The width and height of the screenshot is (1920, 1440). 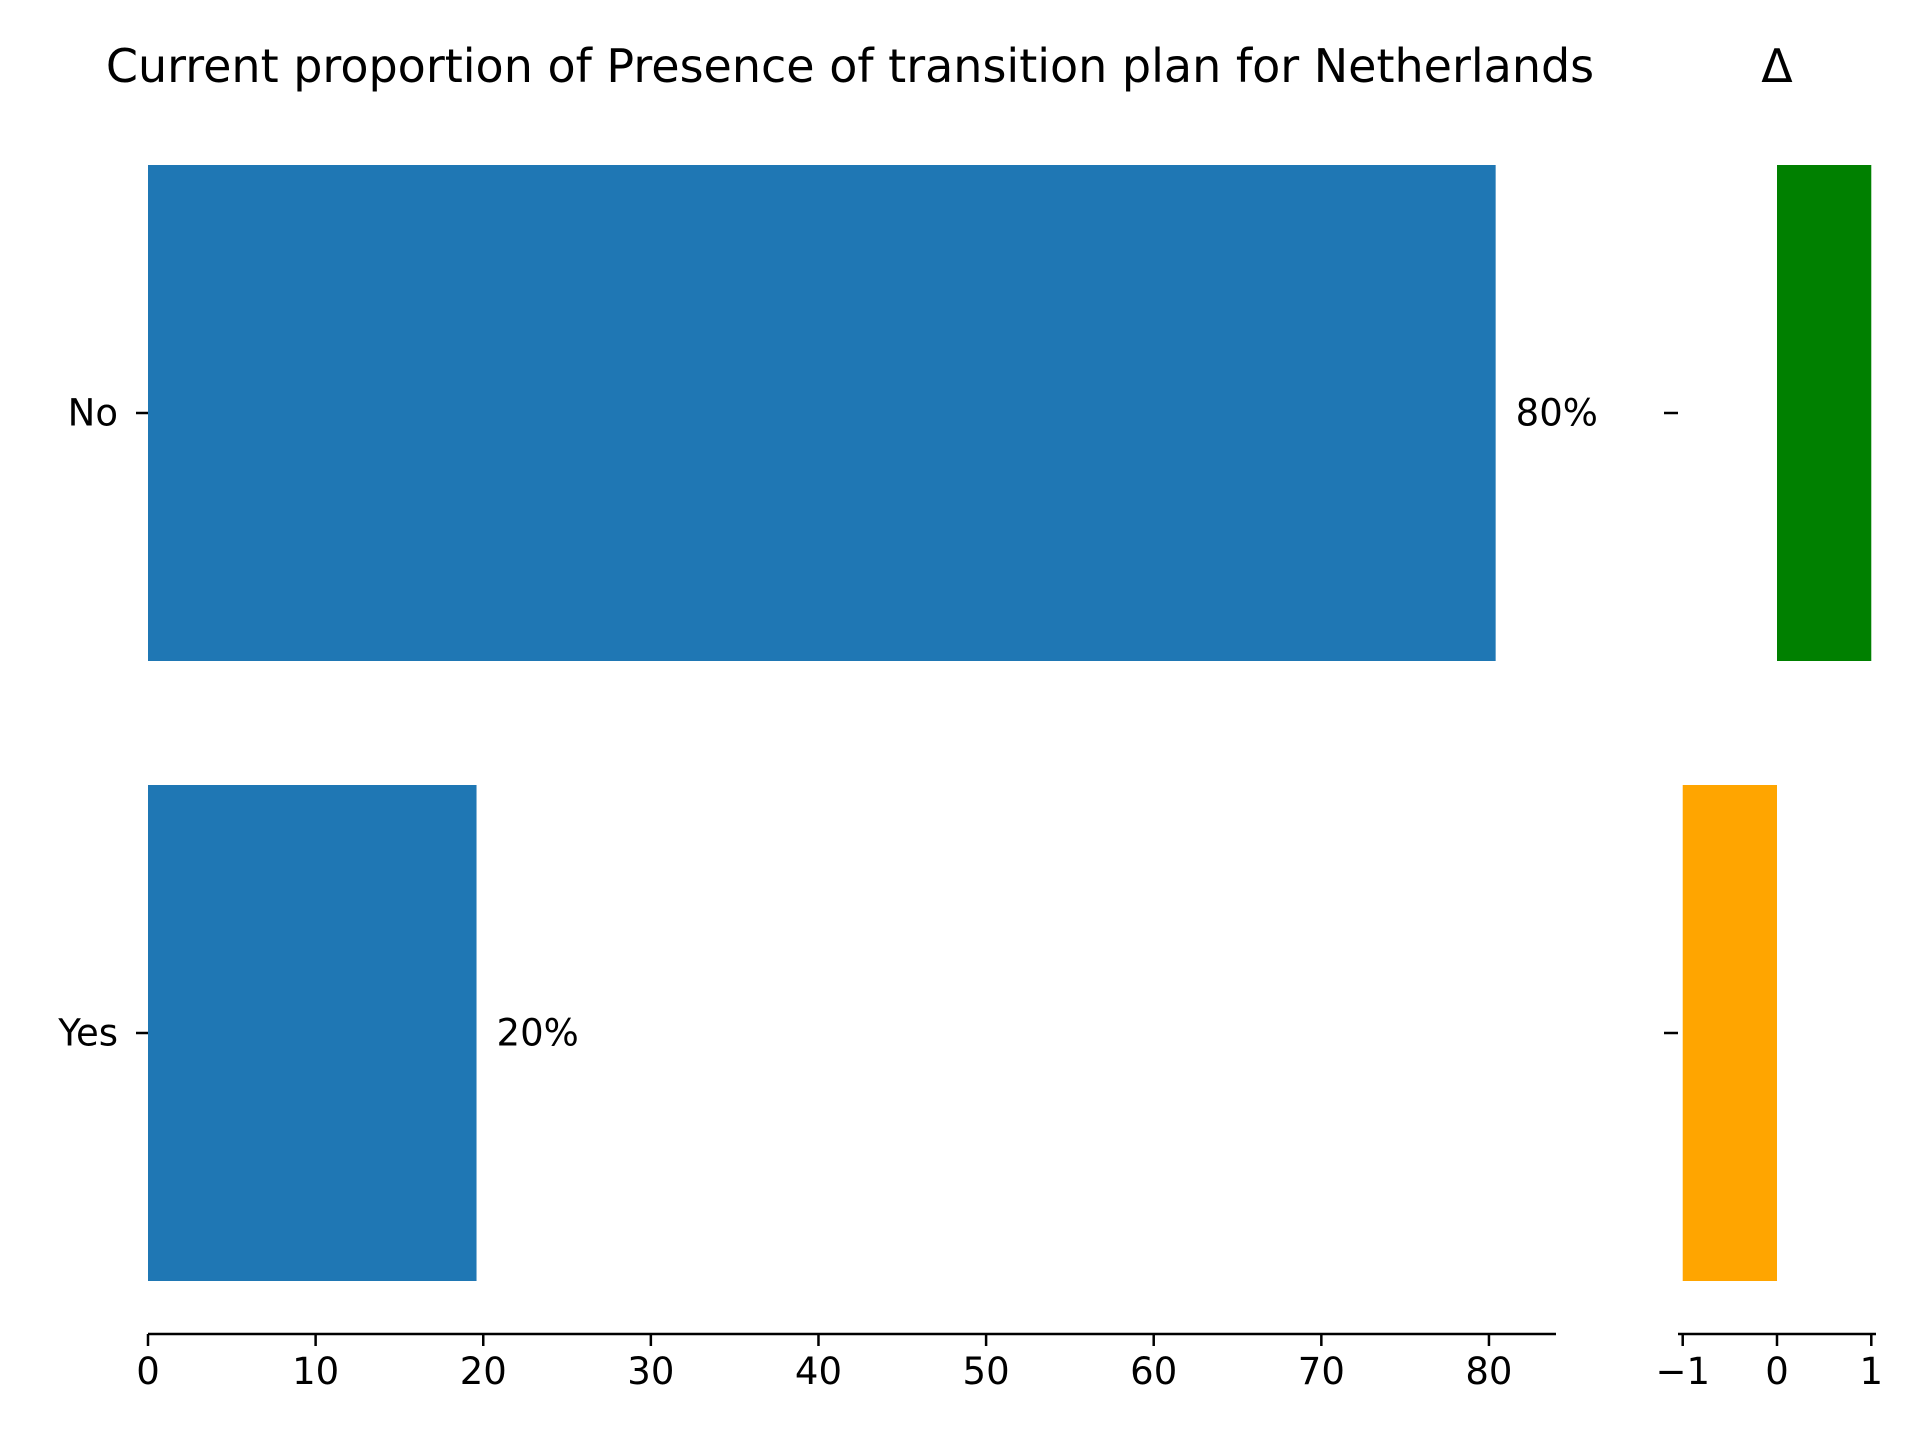 What do you see at coordinates (846, 1362) in the screenshot?
I see `main-x-axis: 0 10 20 30 40 50 60 70 80` at bounding box center [846, 1362].